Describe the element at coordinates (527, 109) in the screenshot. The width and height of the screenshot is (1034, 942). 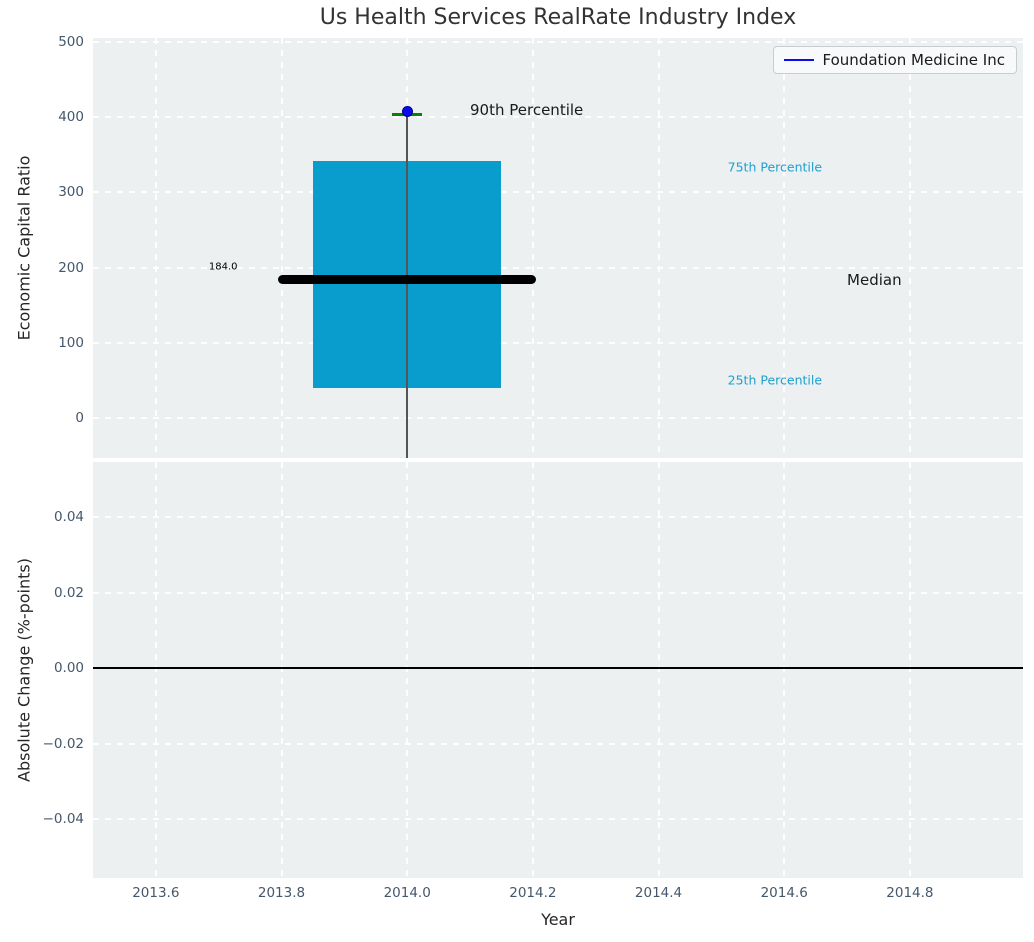
I see `annotation-90th-percentile: 90th Percentile` at that location.